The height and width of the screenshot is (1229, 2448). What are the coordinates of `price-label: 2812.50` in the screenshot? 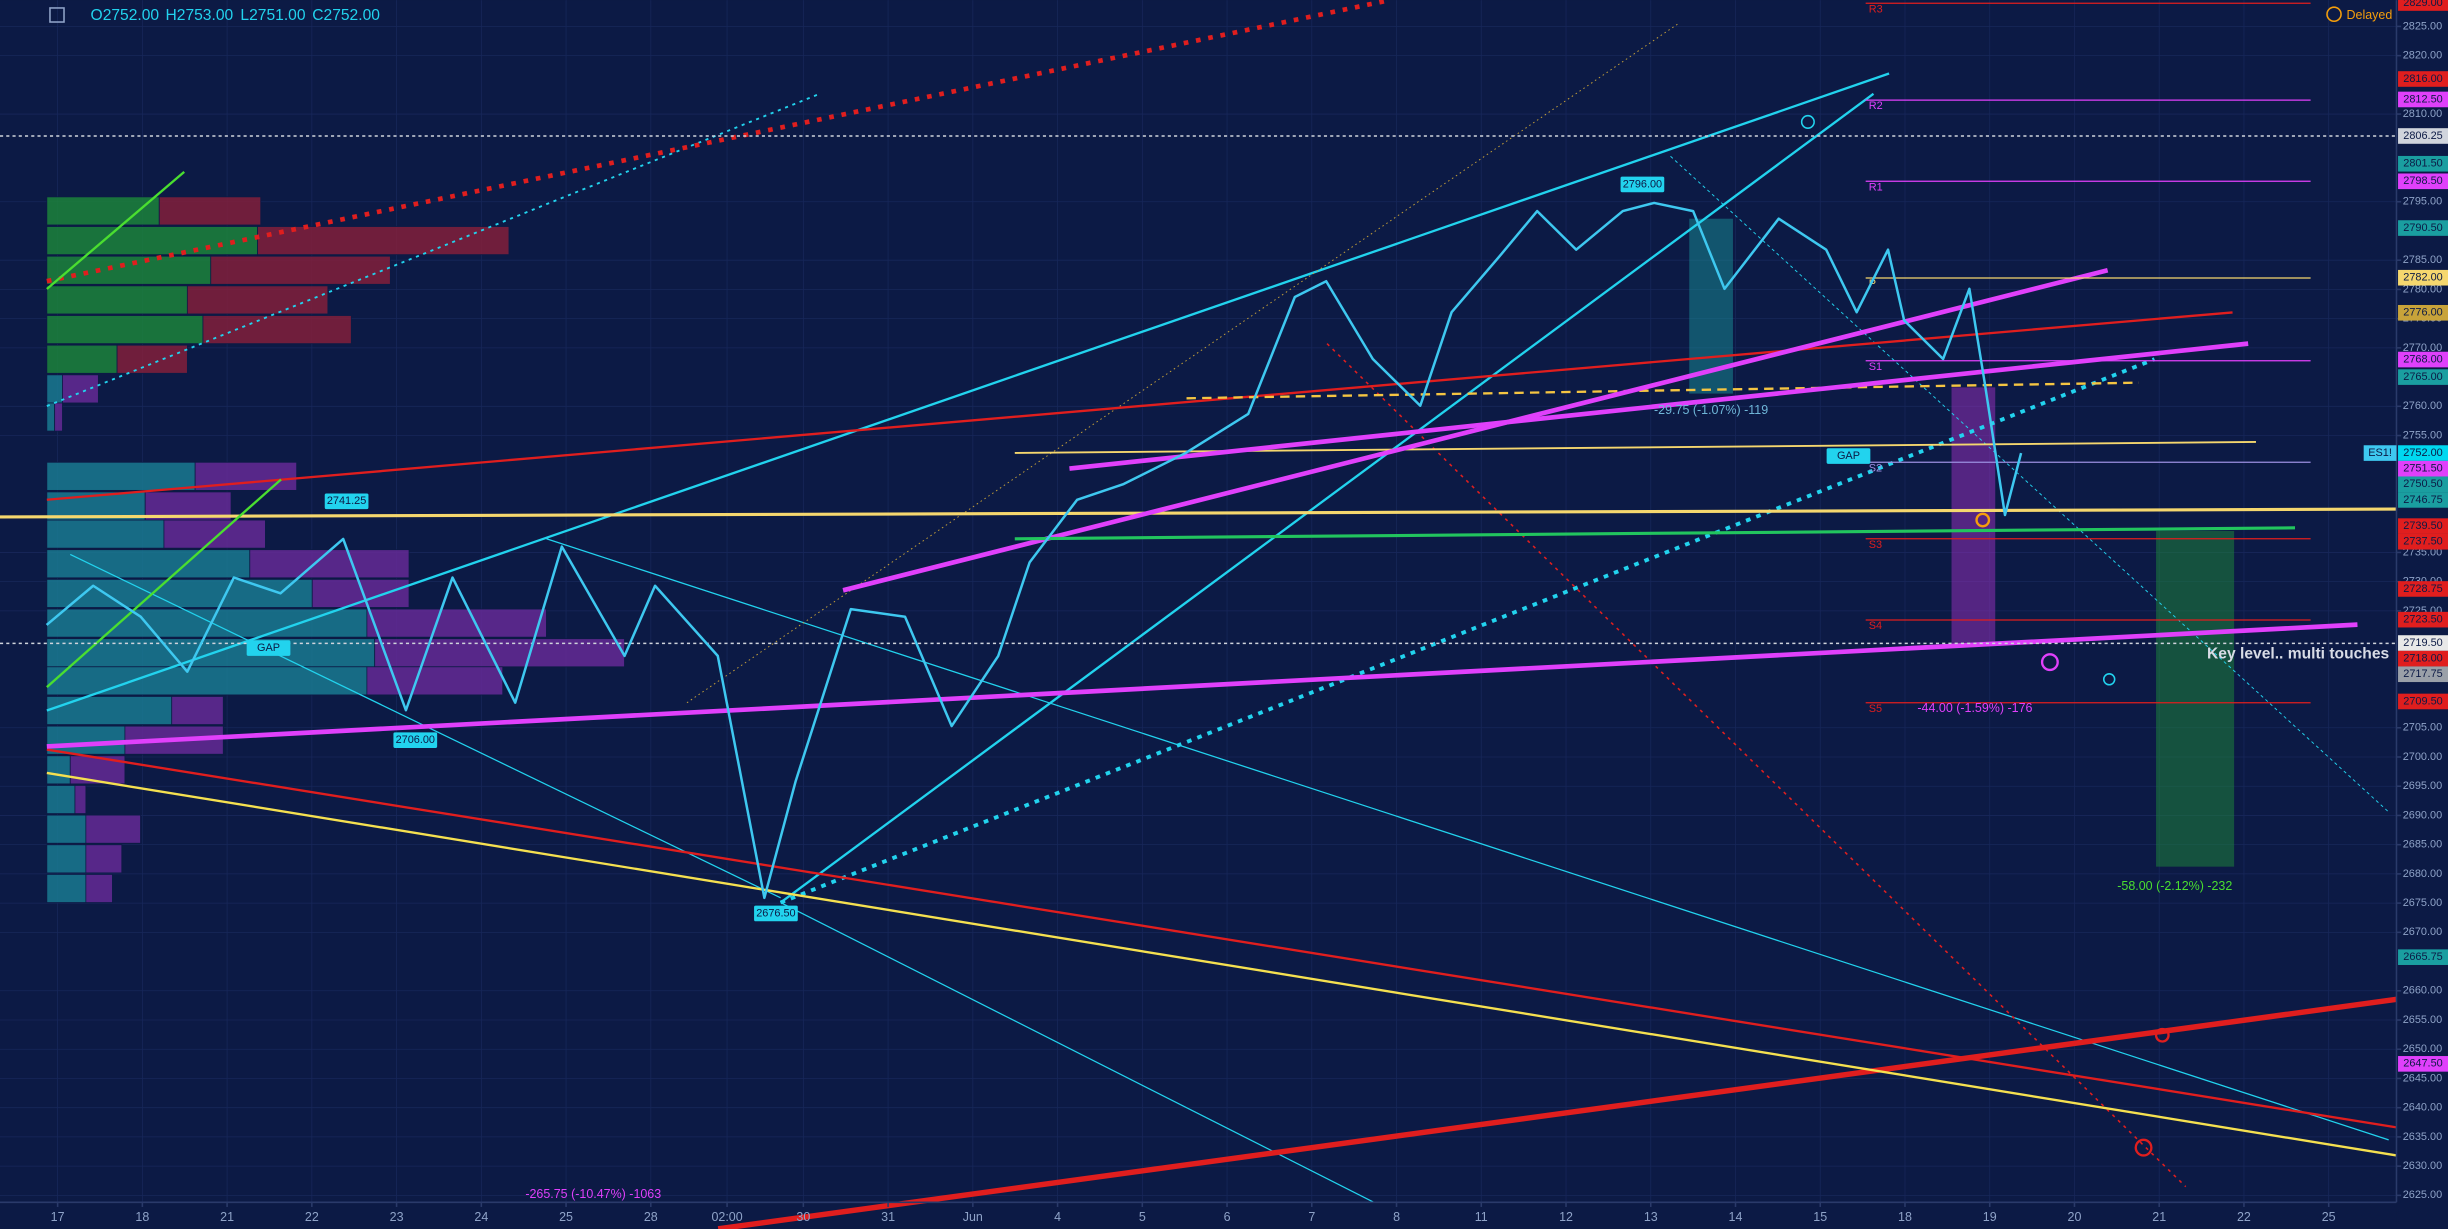 It's located at (2422, 99).